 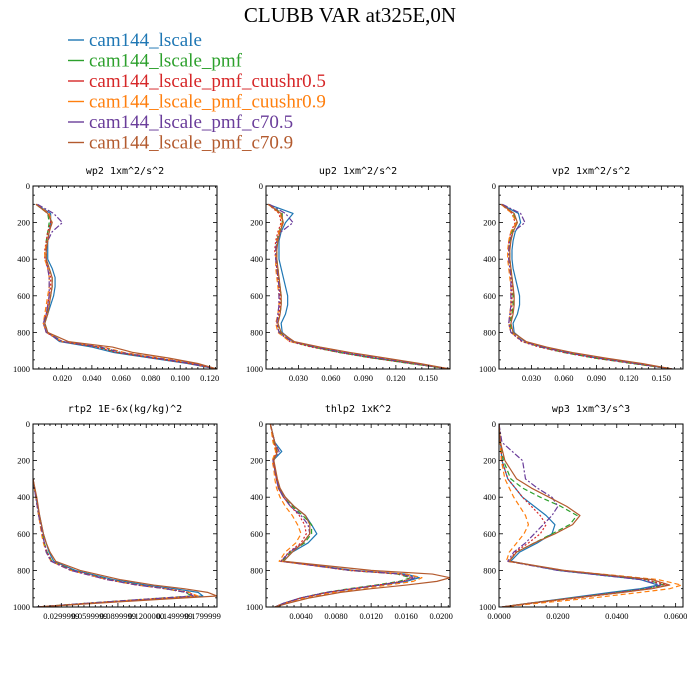 What do you see at coordinates (363, 378) in the screenshot?
I see `xtick-label: 0.090` at bounding box center [363, 378].